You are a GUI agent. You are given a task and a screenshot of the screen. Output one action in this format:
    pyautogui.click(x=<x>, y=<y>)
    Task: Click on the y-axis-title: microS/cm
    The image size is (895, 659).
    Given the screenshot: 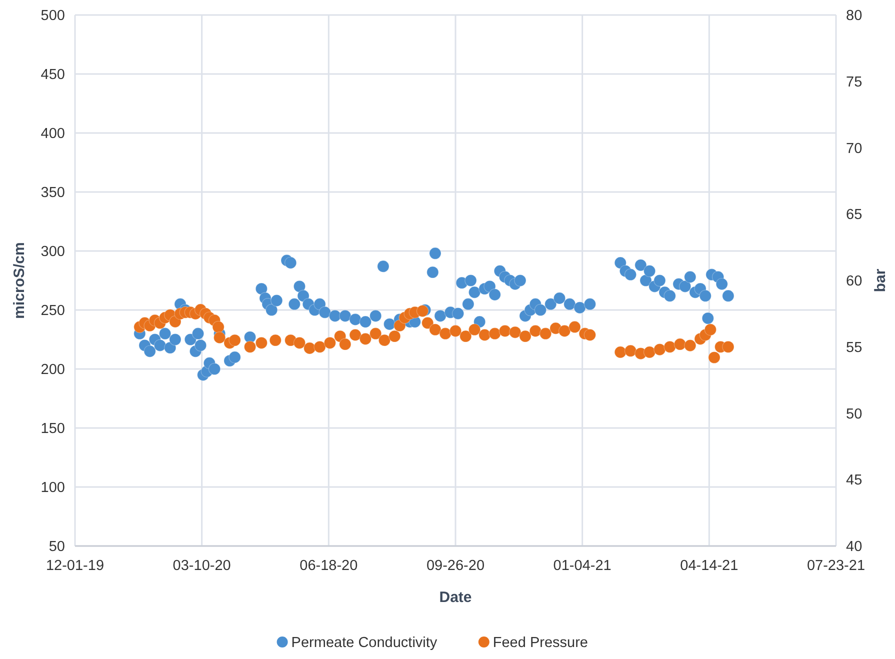 What is the action you would take?
    pyautogui.click(x=19, y=280)
    